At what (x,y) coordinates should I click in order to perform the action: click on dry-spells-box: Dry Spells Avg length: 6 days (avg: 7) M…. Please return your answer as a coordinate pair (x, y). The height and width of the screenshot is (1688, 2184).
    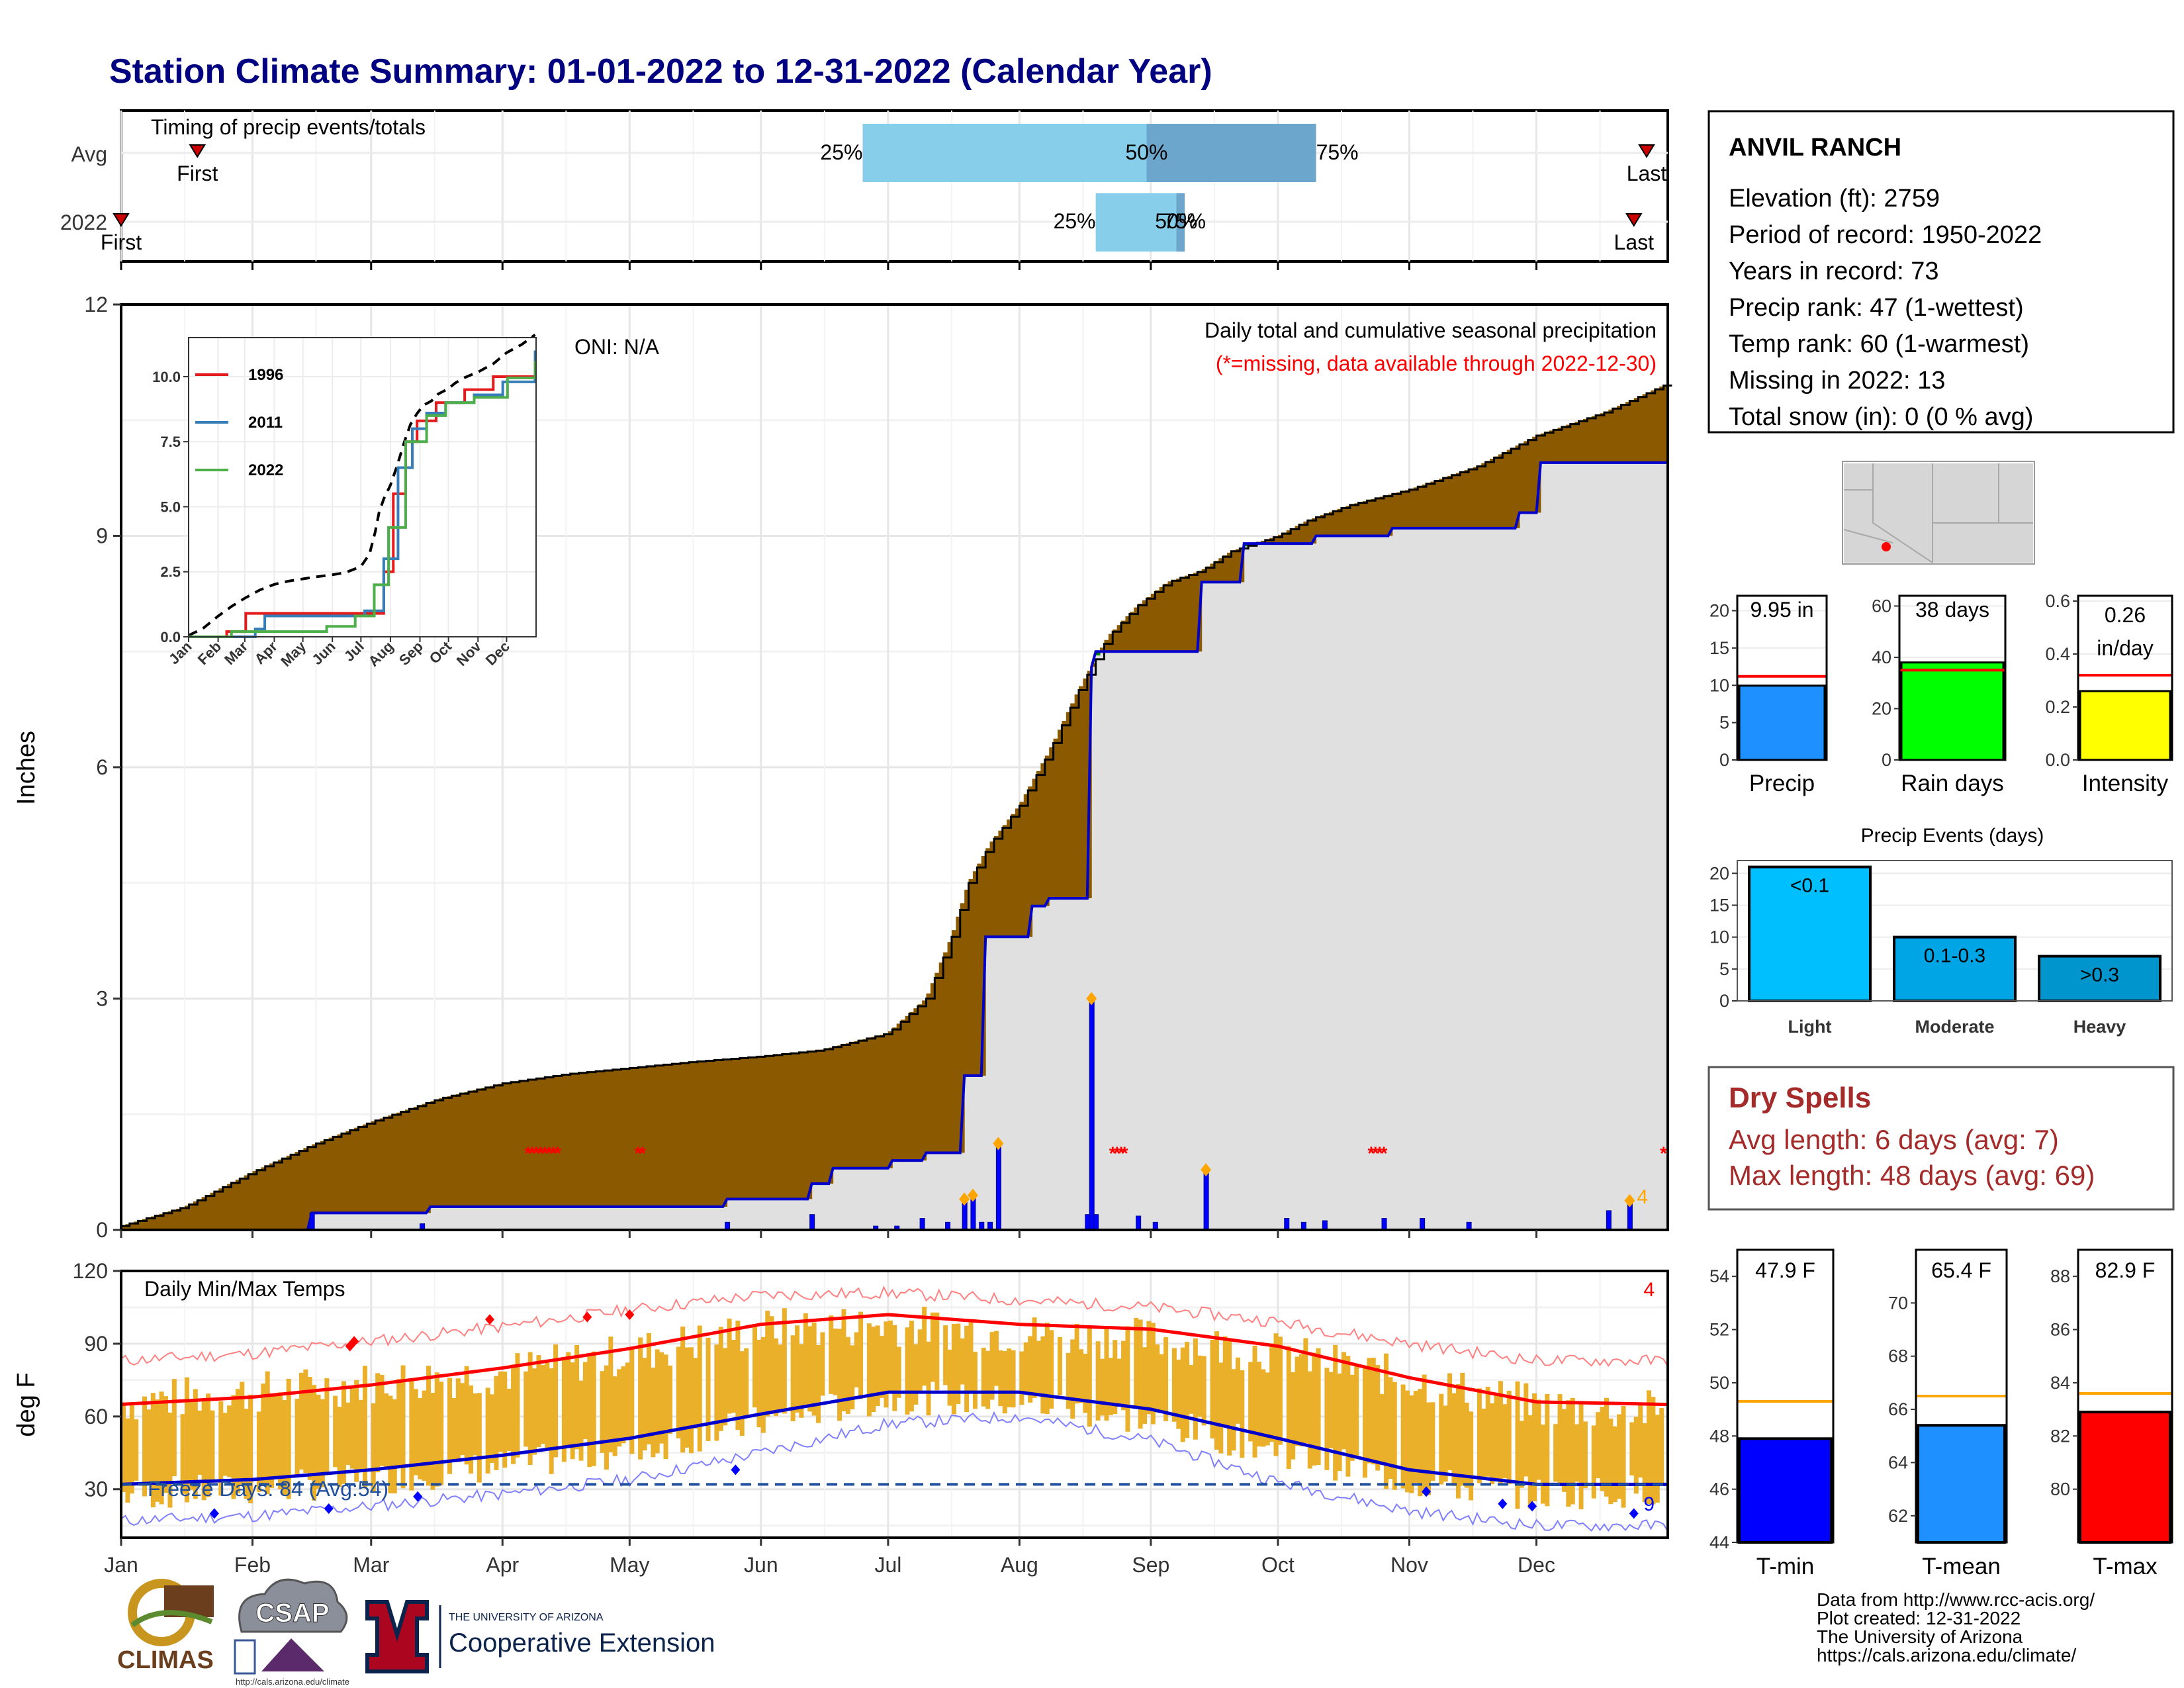
    Looking at the image, I should click on (1941, 1138).